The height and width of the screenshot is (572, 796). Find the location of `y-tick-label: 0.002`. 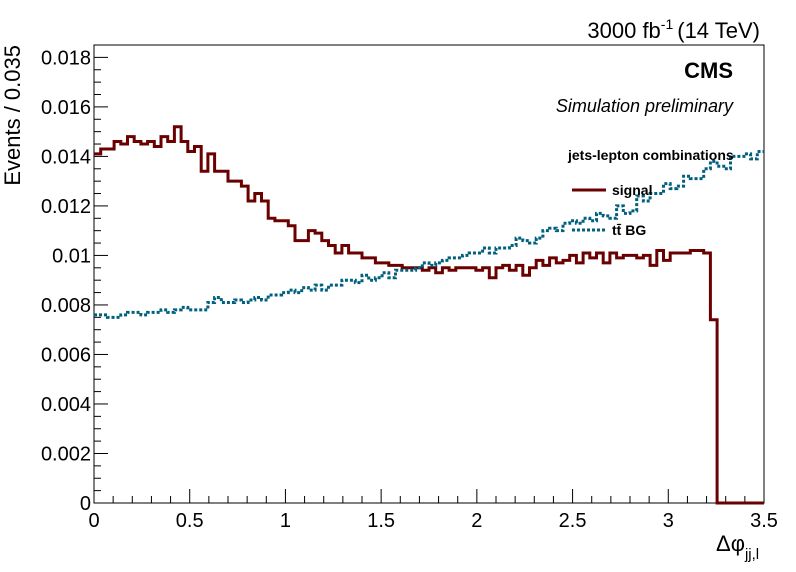

y-tick-label: 0.002 is located at coordinates (66, 454).